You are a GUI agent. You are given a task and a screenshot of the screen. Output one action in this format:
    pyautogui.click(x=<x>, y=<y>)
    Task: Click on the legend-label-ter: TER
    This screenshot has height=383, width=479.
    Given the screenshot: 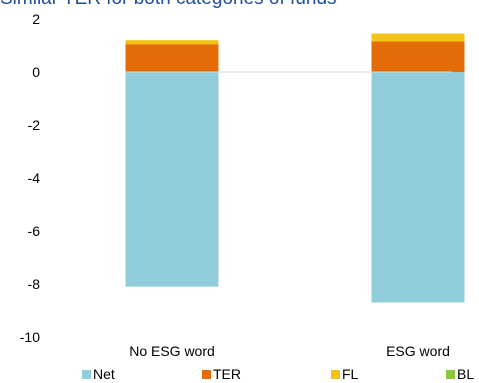 What is the action you would take?
    pyautogui.click(x=227, y=374)
    